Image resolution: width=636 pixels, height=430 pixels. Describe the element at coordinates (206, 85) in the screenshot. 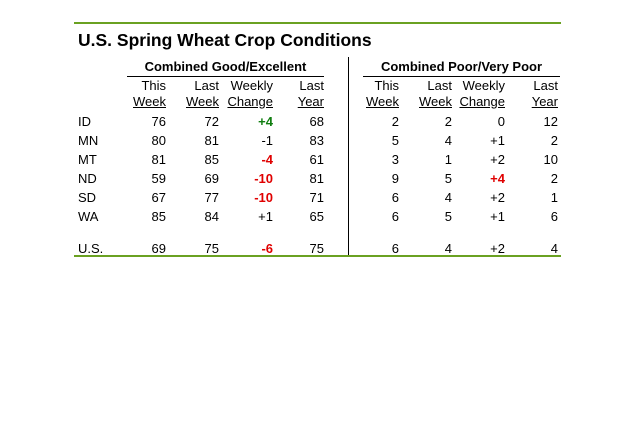

I see `column-header-2-line1: Last` at that location.